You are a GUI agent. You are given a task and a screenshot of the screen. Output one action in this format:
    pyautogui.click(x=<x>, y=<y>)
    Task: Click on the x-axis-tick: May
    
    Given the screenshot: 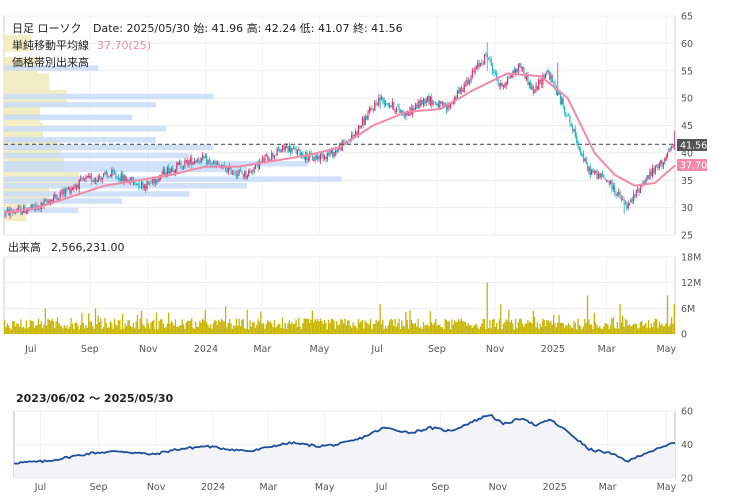 What is the action you would take?
    pyautogui.click(x=320, y=349)
    